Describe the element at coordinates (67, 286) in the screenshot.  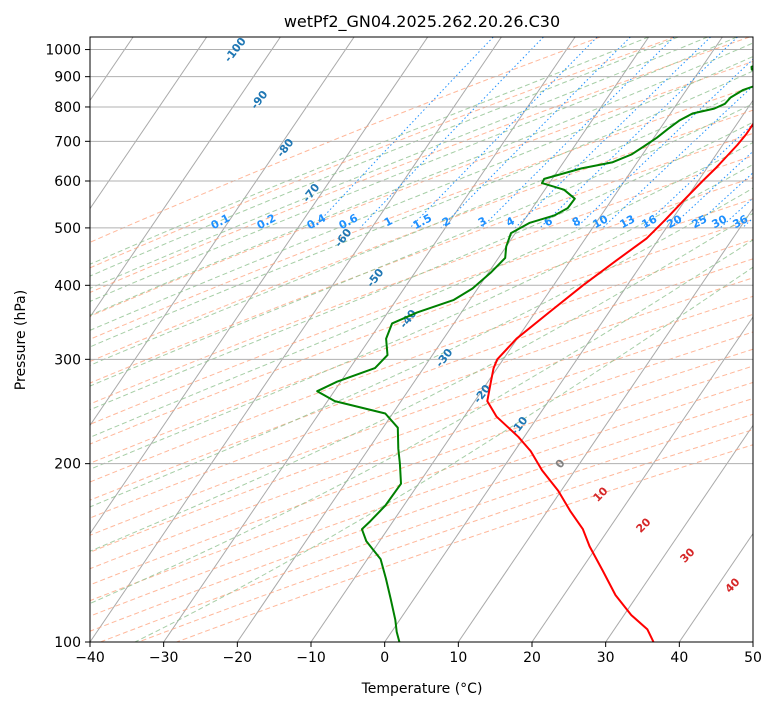
I see `y-tick-label: 400` at that location.